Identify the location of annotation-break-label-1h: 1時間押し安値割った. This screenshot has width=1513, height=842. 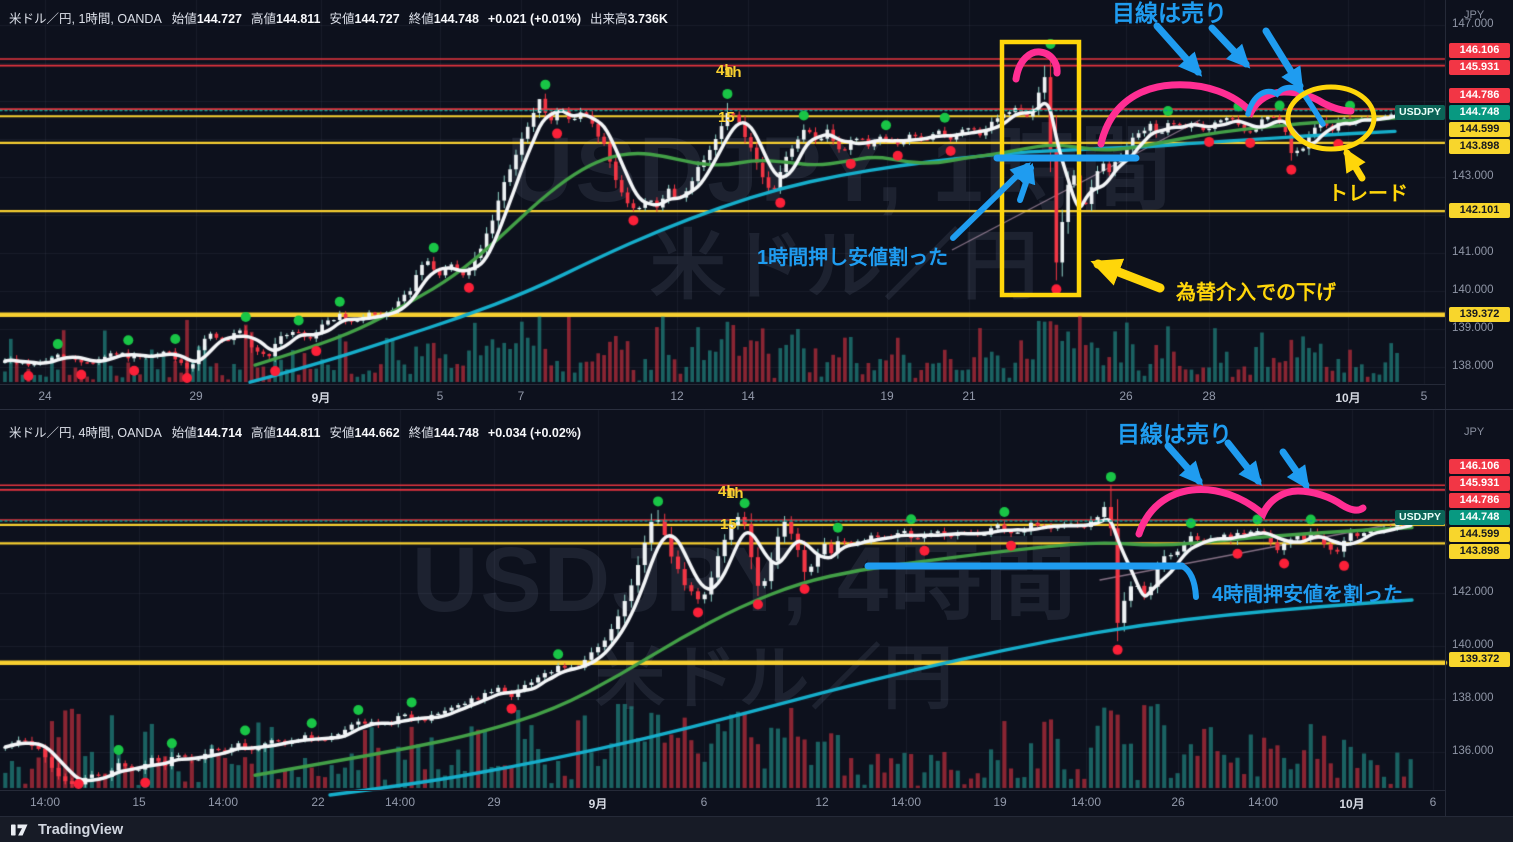
(853, 258).